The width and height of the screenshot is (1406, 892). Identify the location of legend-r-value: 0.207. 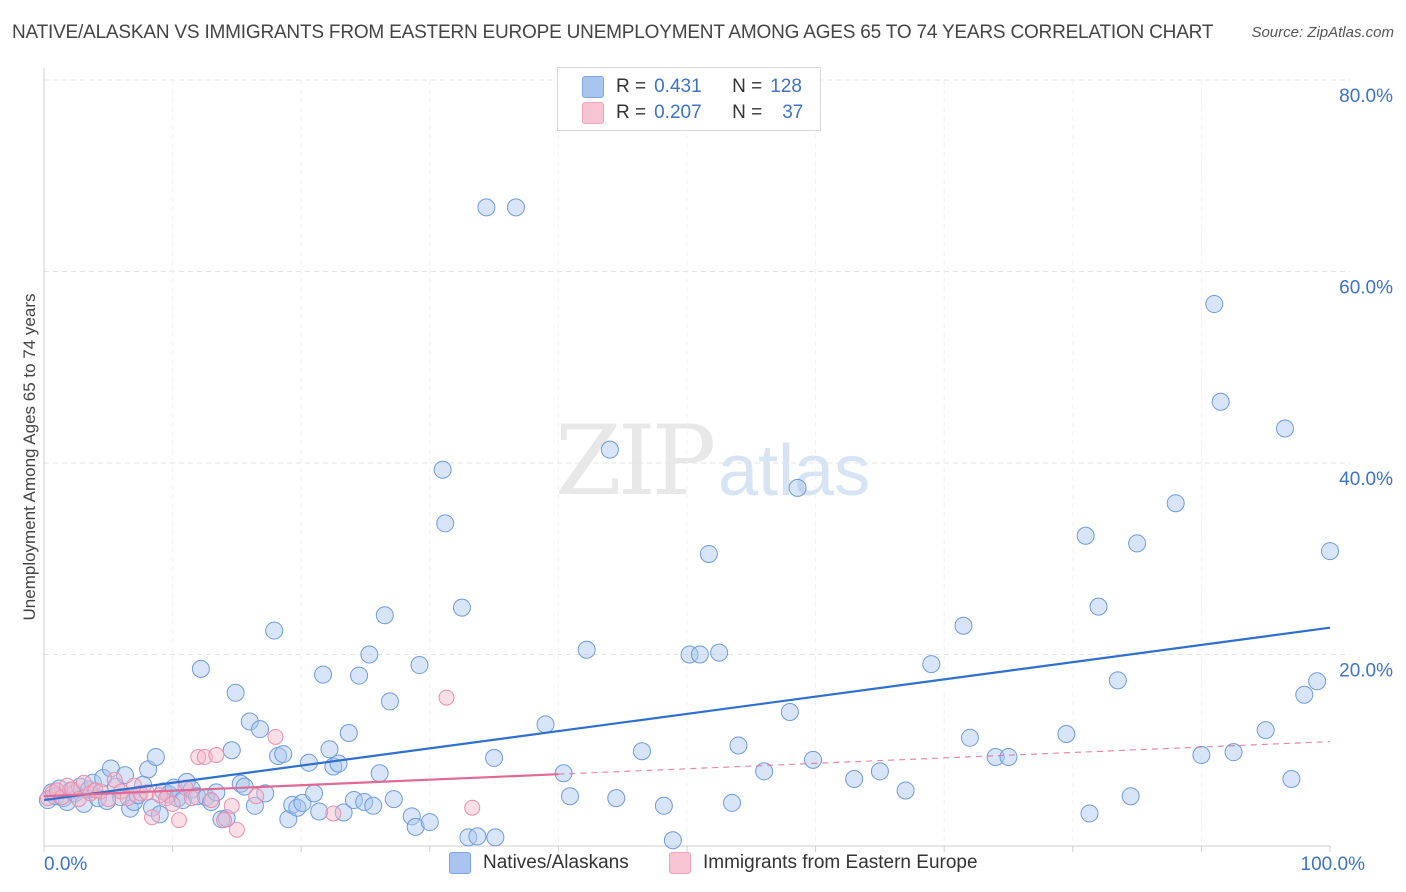
(678, 112).